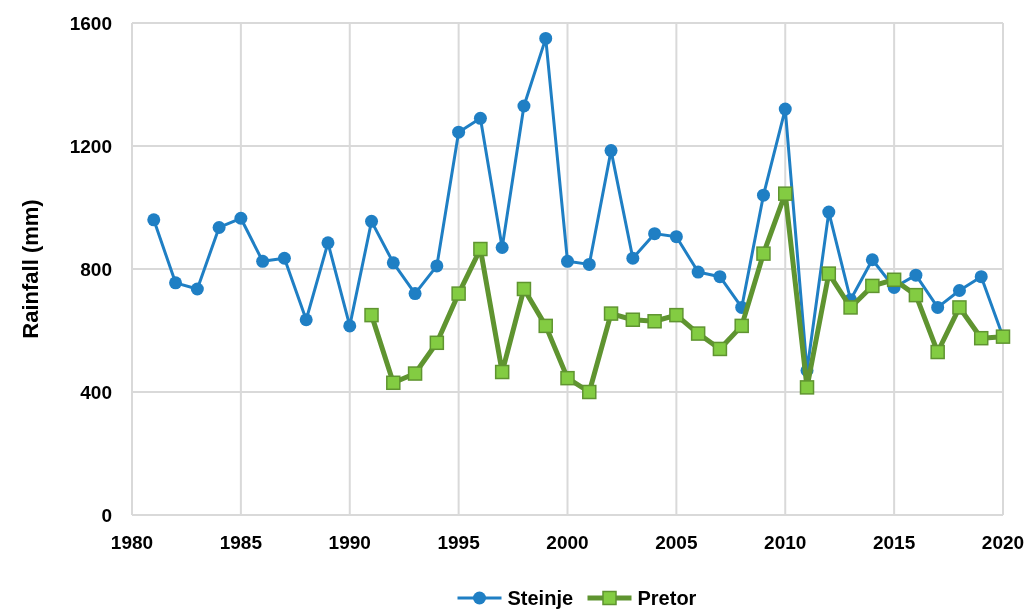 The height and width of the screenshot is (613, 1034). What do you see at coordinates (96, 392) in the screenshot?
I see `y-tick-label: 400` at bounding box center [96, 392].